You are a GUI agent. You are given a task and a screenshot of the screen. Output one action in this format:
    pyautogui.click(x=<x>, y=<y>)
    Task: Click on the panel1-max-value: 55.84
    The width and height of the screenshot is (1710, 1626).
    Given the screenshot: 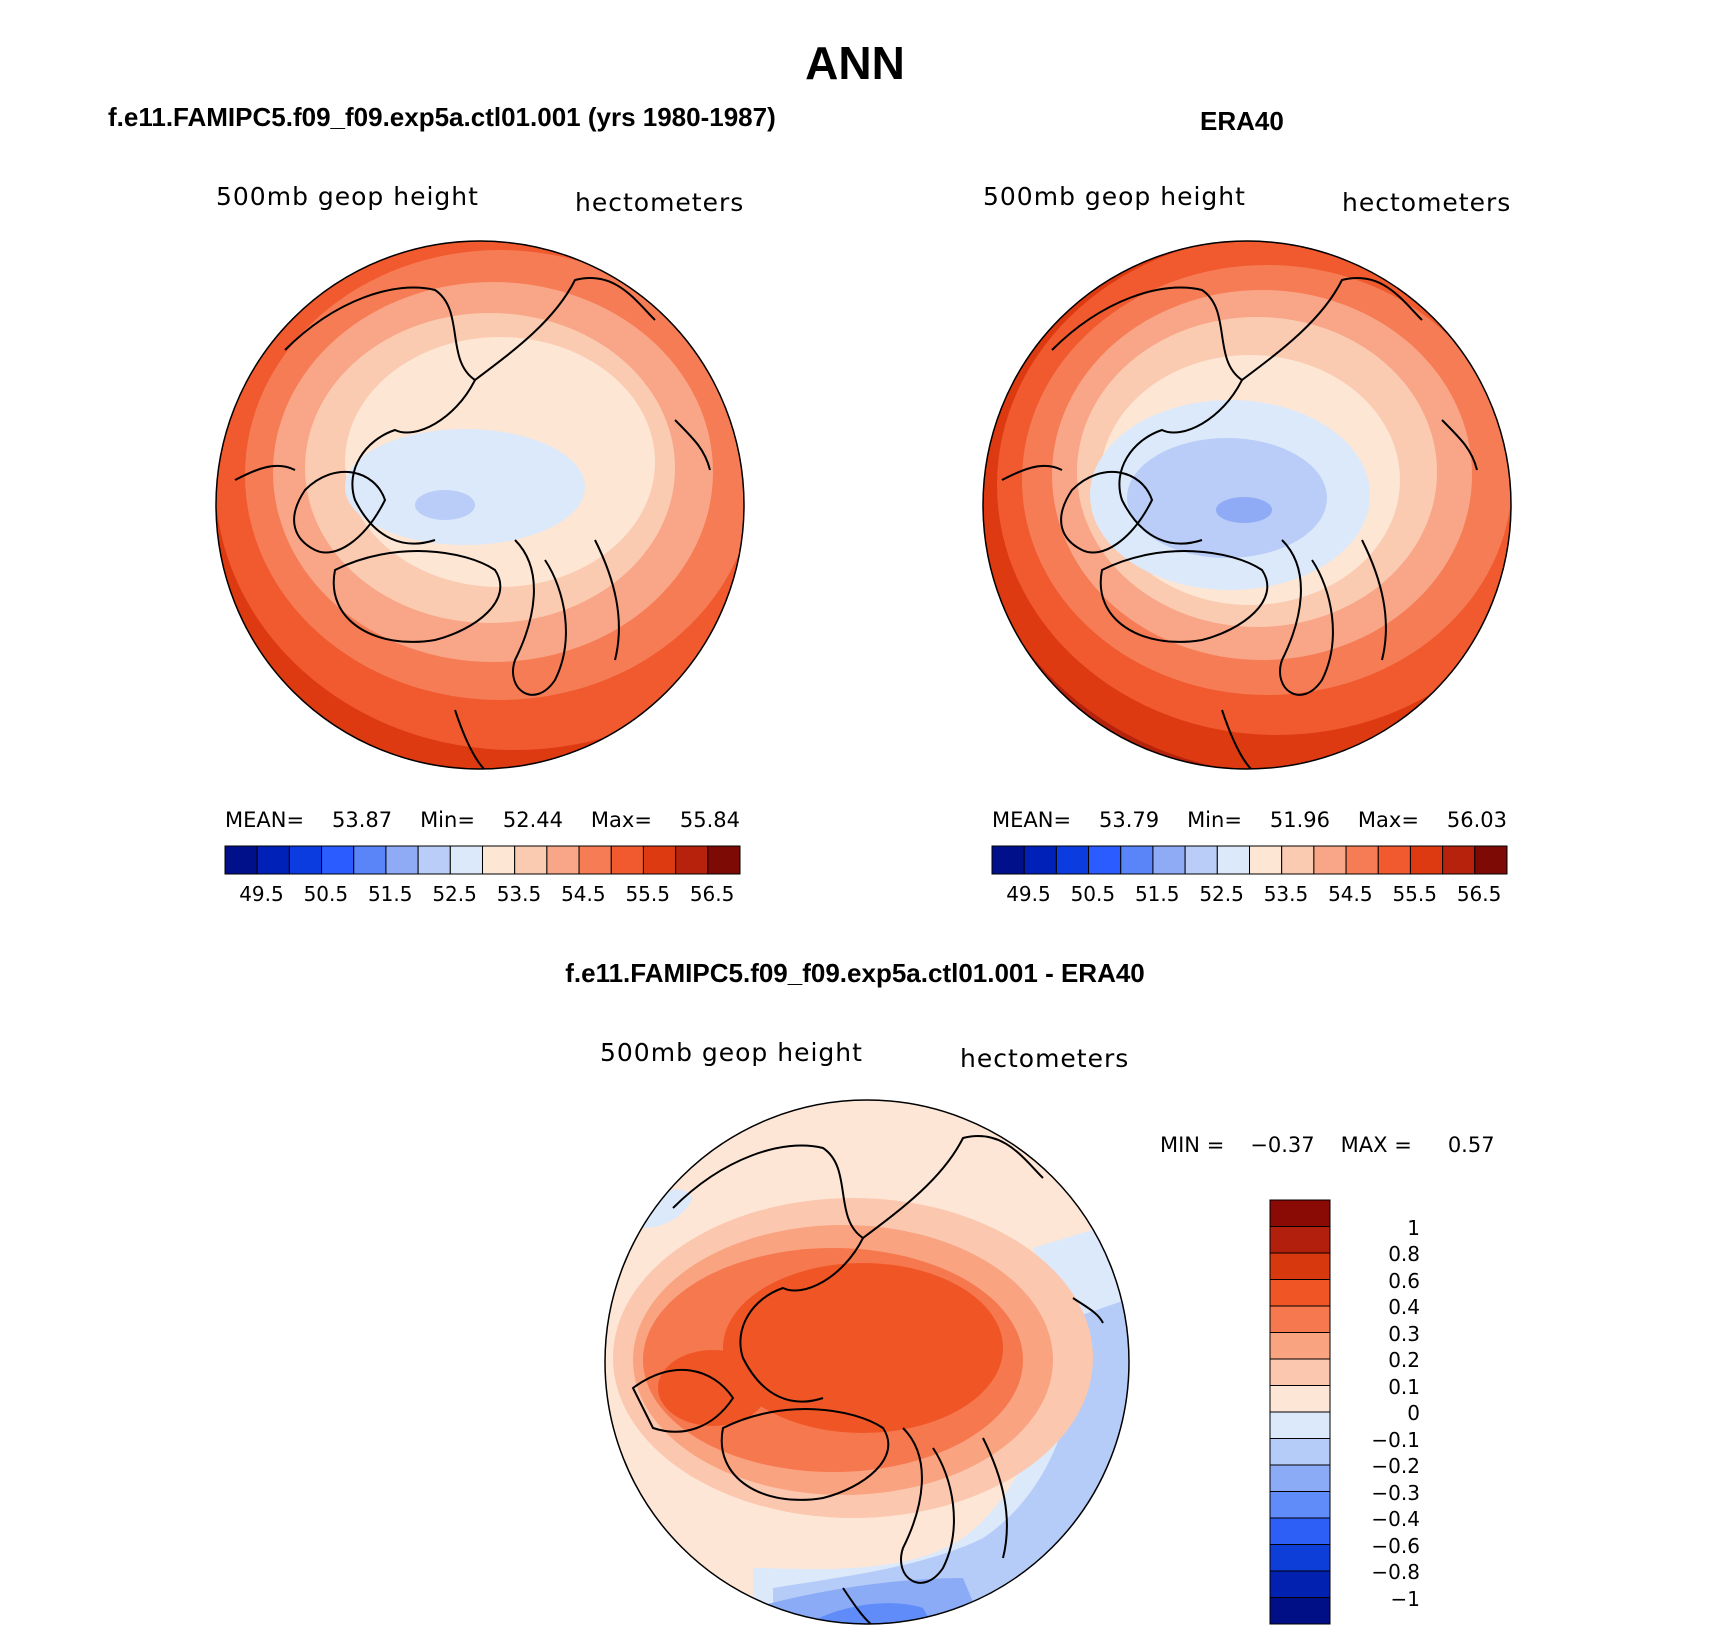 What is the action you would take?
    pyautogui.click(x=709, y=820)
    